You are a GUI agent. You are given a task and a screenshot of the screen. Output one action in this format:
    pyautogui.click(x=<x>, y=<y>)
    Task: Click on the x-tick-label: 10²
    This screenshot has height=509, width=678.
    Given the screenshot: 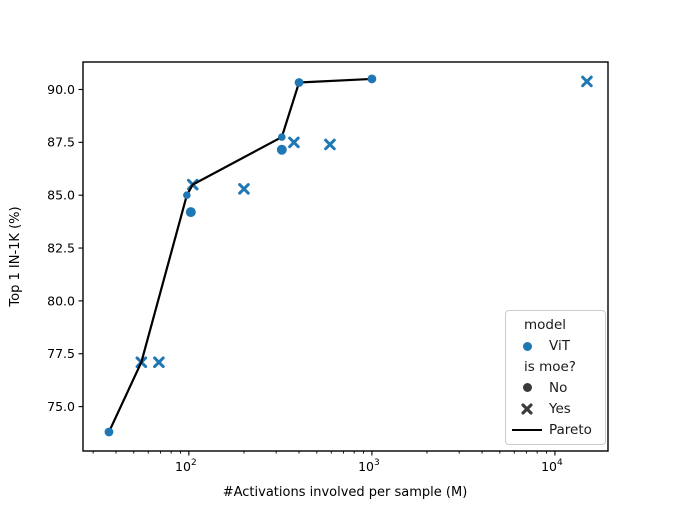 What is the action you would take?
    pyautogui.click(x=186, y=466)
    